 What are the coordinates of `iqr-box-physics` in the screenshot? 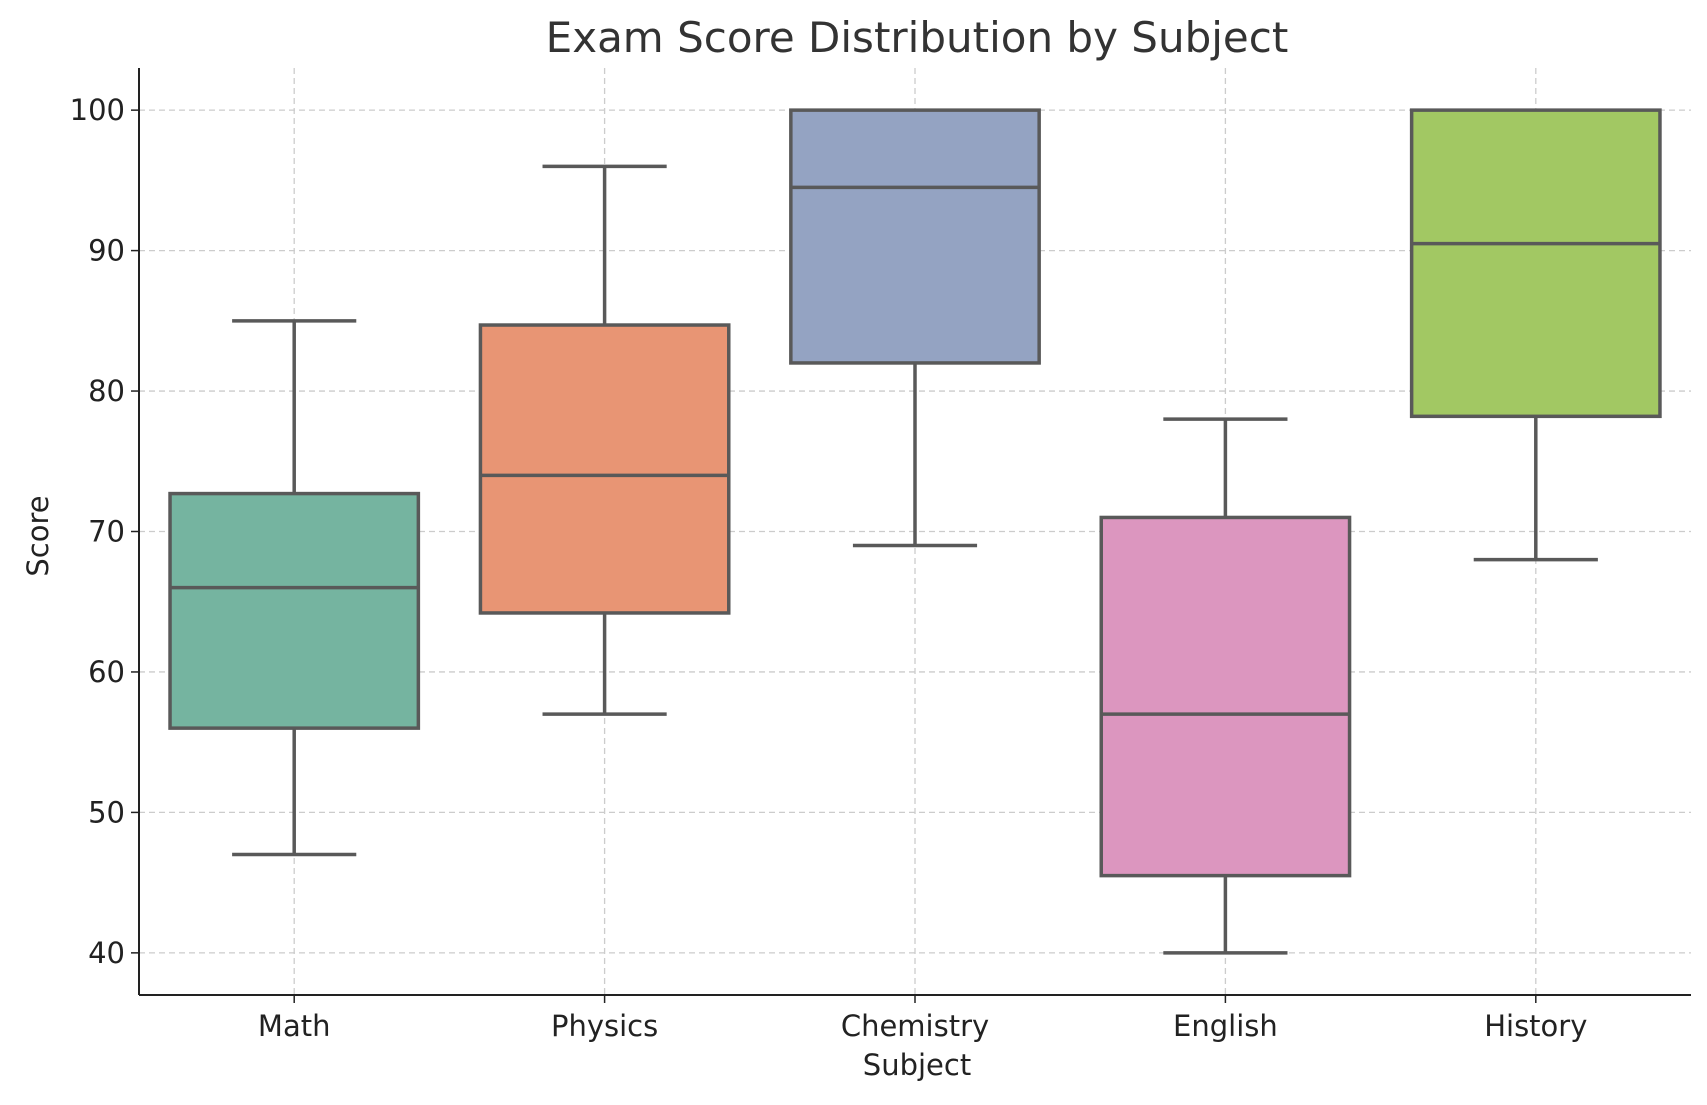 It's located at (604, 469).